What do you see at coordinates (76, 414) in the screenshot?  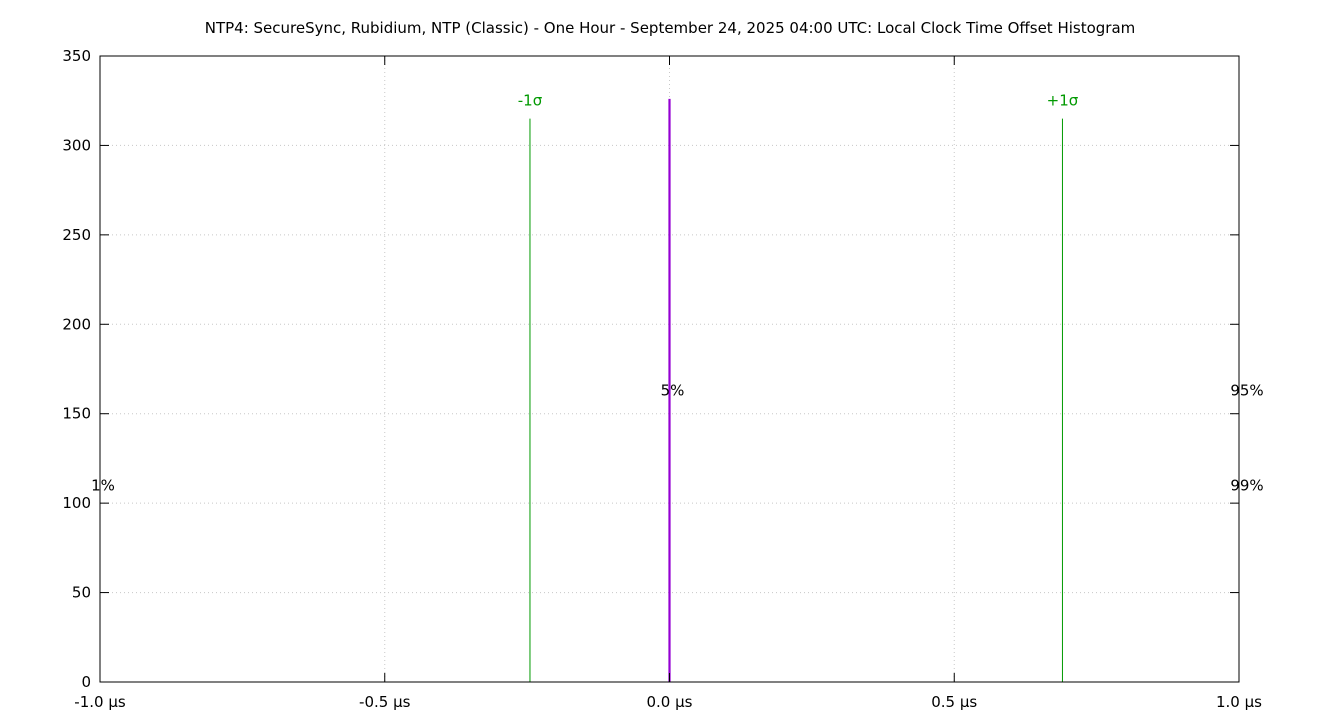 I see `y-tick-label: 150` at bounding box center [76, 414].